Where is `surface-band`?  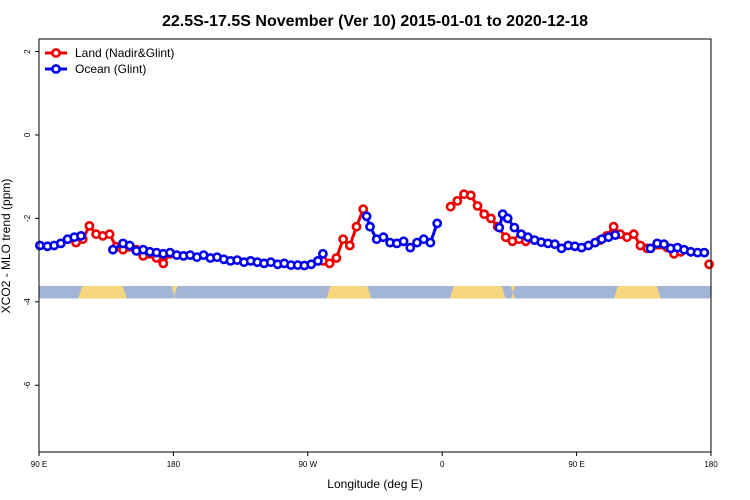 surface-band is located at coordinates (375, 292).